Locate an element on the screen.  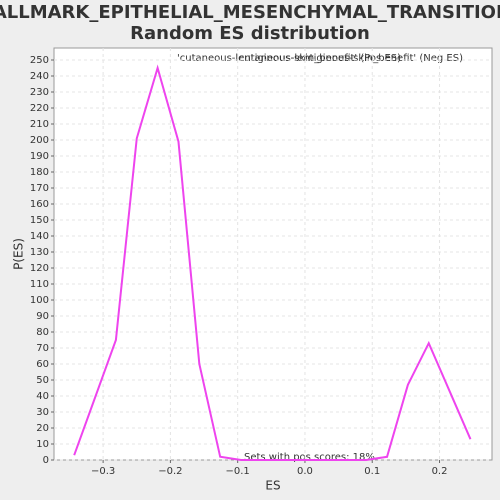
y-tick-label: 10 is located at coordinates (42, 444).